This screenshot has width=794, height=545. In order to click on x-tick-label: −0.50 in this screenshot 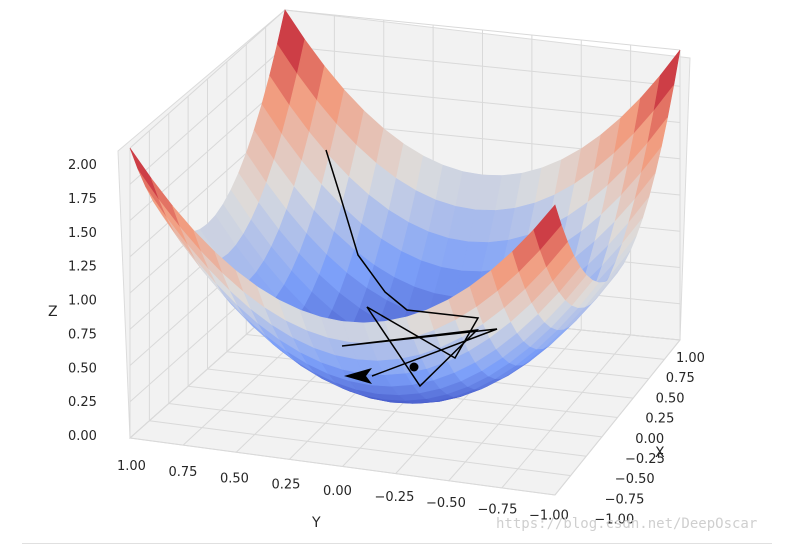, I will do `click(635, 479)`.